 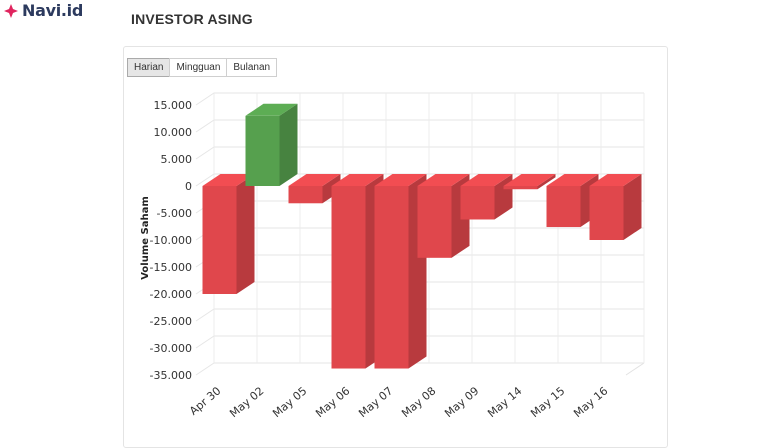 What do you see at coordinates (590, 402) in the screenshot?
I see `x-tick-label: May 16` at bounding box center [590, 402].